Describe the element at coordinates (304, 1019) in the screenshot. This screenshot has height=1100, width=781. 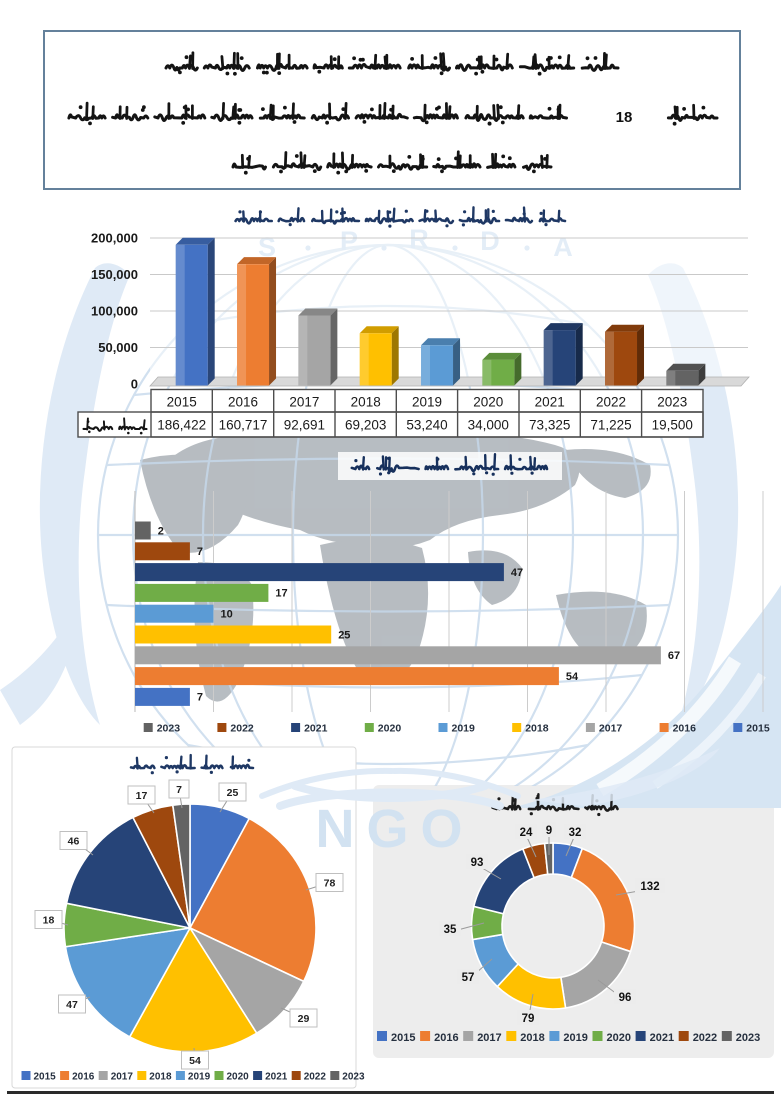
I see `svg-text: 29` at that location.